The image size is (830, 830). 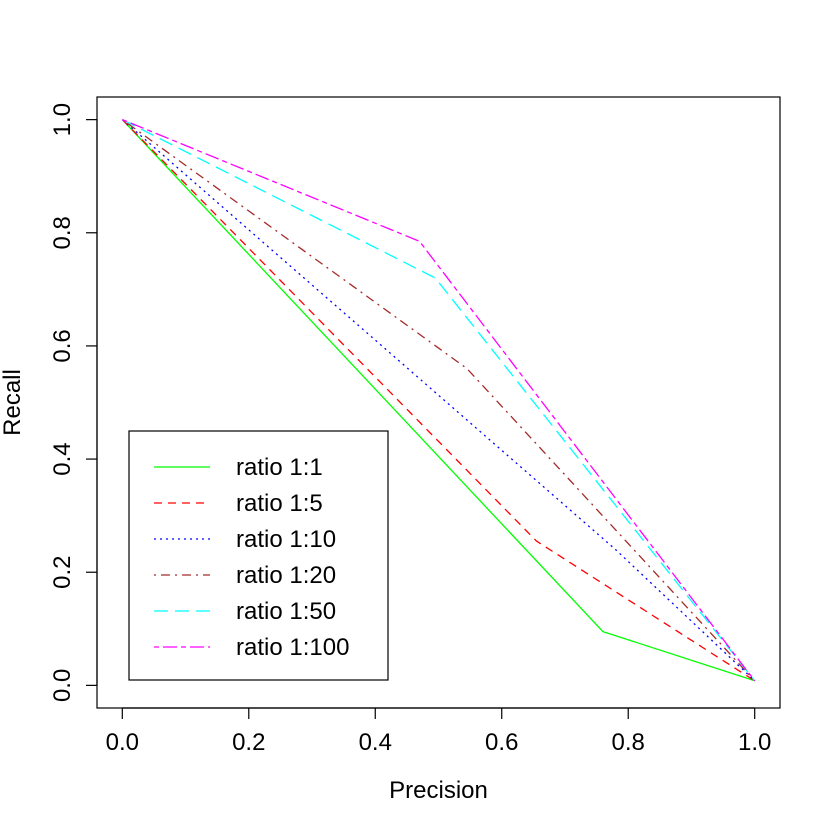 What do you see at coordinates (62, 232) in the screenshot?
I see `y-tick-label: 0.8` at bounding box center [62, 232].